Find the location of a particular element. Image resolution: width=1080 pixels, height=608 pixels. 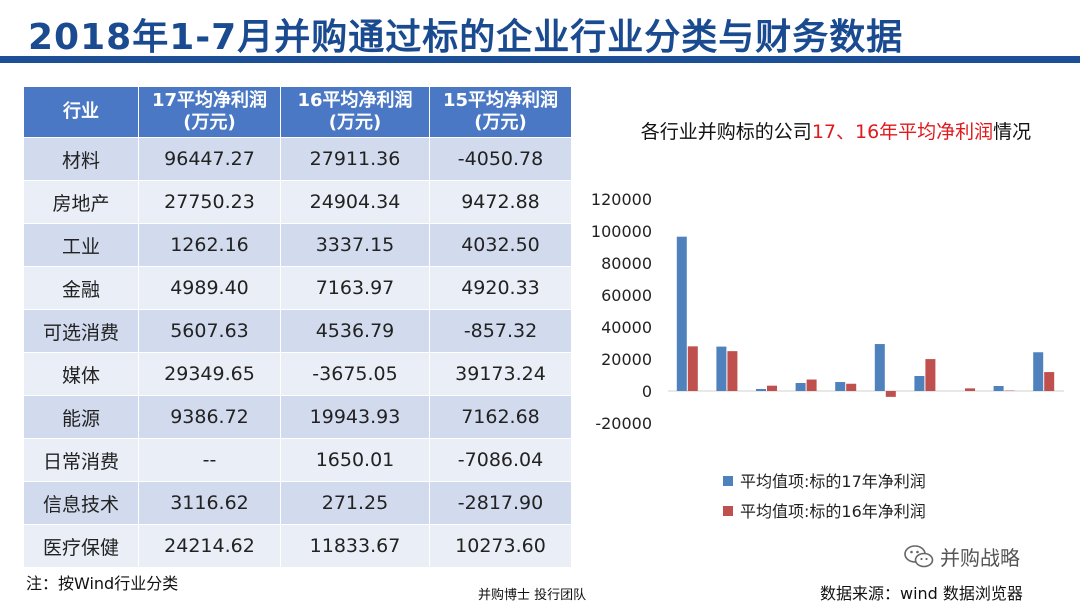

page-title: 2018年1-7月并购通过标的企业行业分类与财务数据 is located at coordinates (466, 37).